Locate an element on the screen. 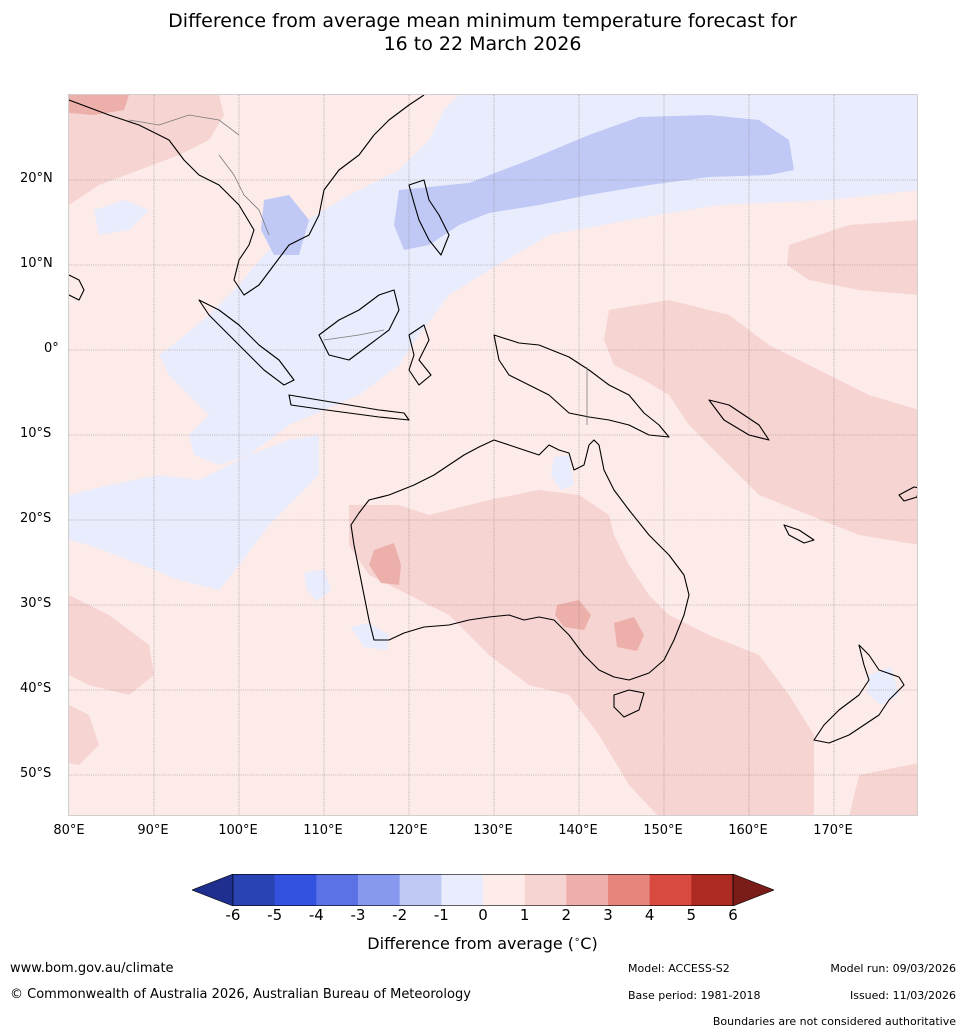  coastline-asia-mainland is located at coordinates (247, 195).